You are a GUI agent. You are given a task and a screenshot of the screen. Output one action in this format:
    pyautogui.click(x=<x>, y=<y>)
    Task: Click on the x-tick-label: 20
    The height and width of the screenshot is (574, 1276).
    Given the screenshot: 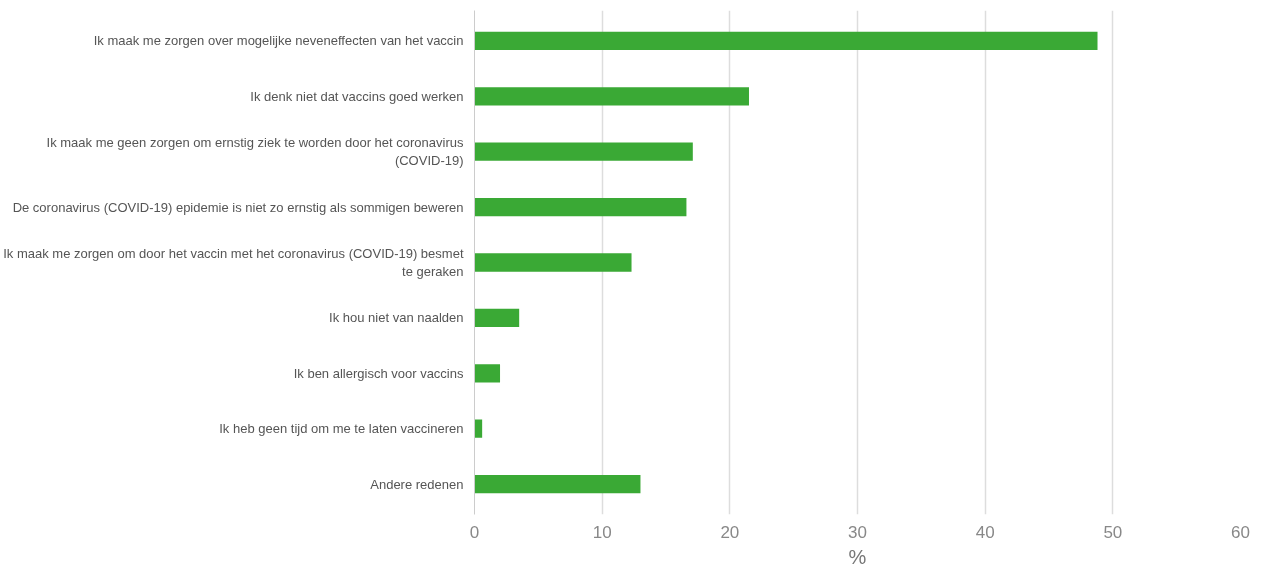 What is the action you would take?
    pyautogui.click(x=730, y=532)
    